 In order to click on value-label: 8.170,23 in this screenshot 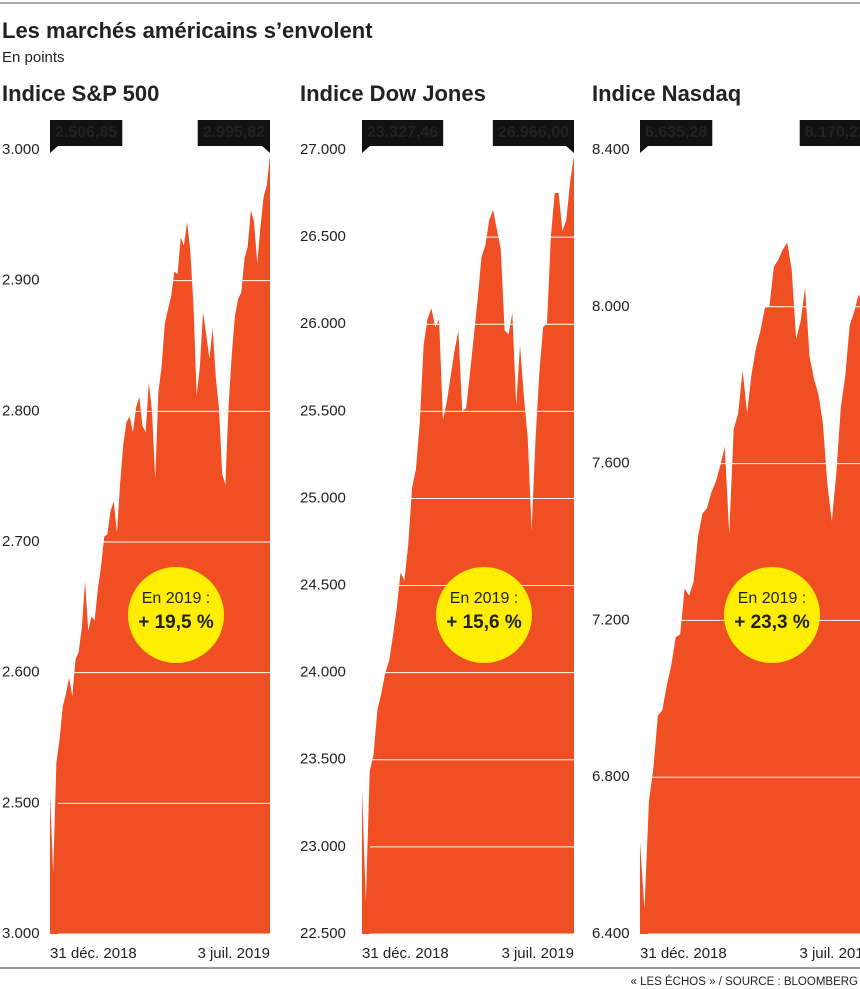, I will do `click(832, 132)`.